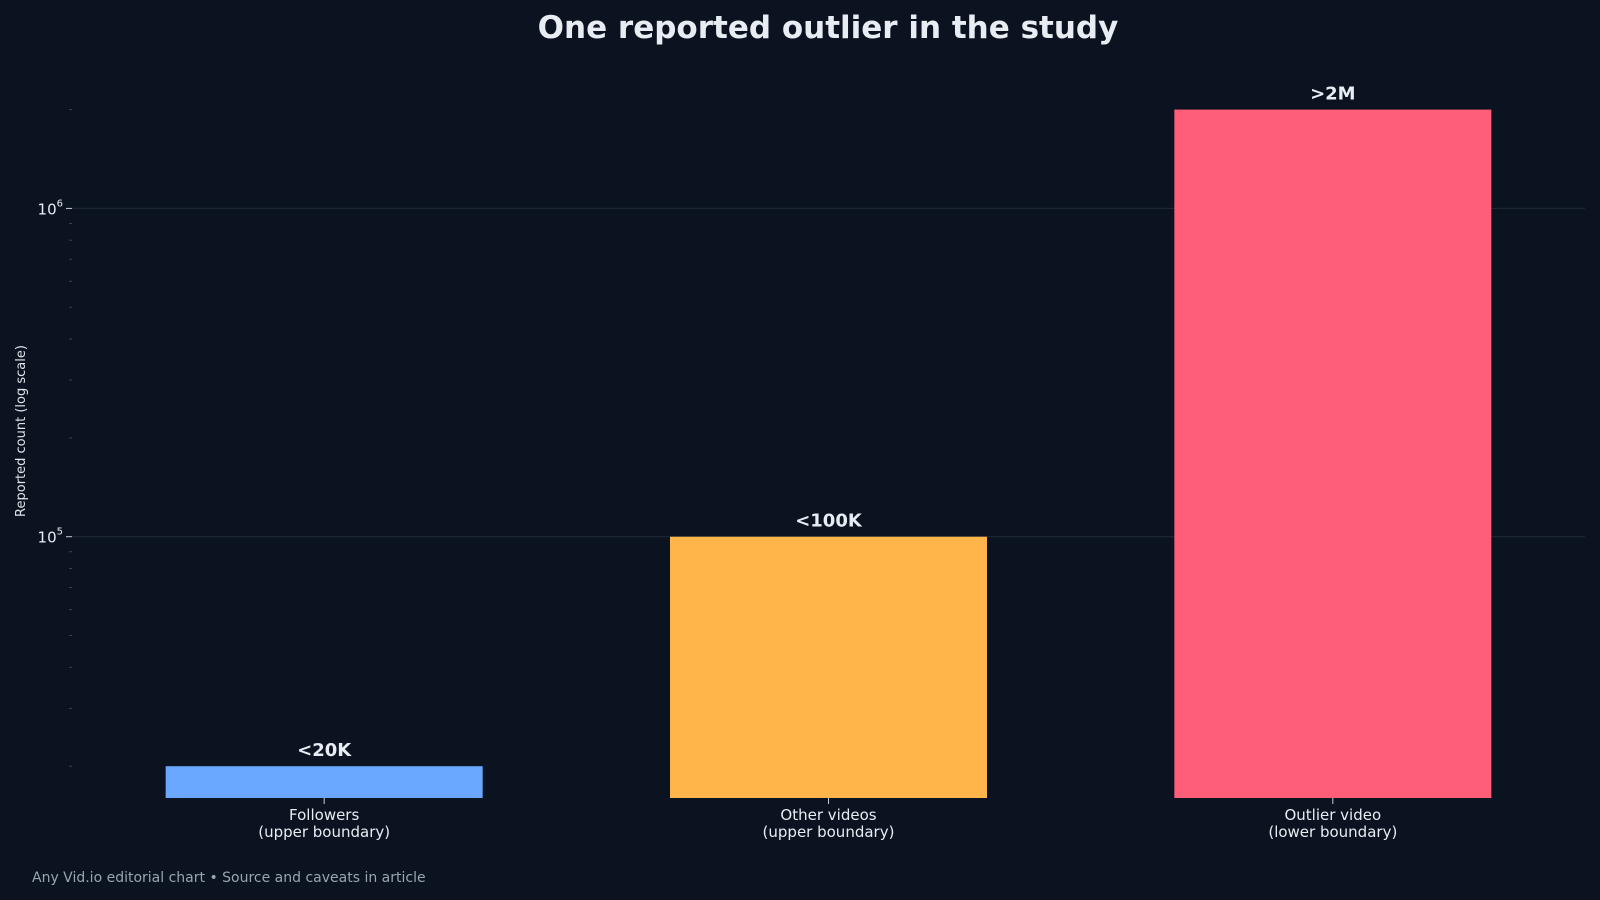  I want to click on category-label-1: Other videos (upper boundary), so click(829, 823).